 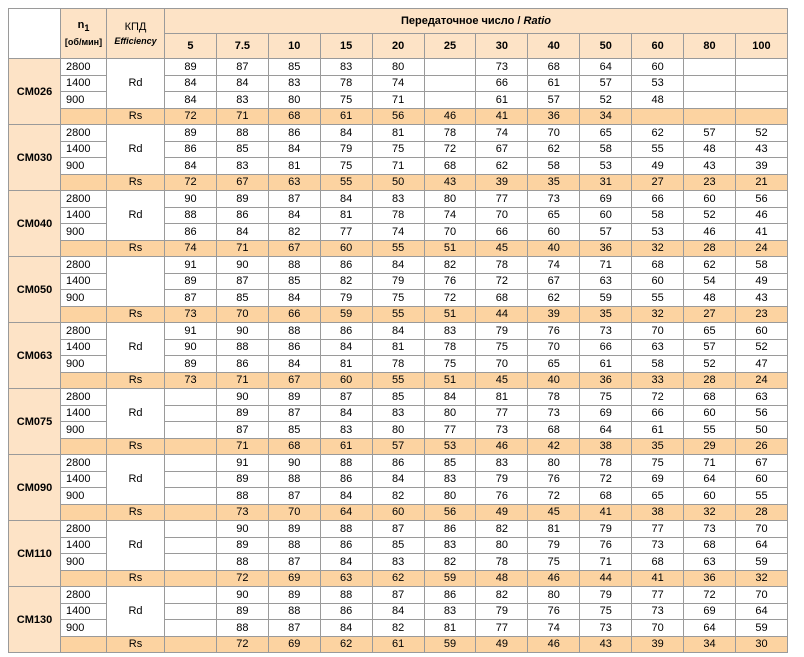 What do you see at coordinates (606, 232) in the screenshot?
I see `value: 57` at bounding box center [606, 232].